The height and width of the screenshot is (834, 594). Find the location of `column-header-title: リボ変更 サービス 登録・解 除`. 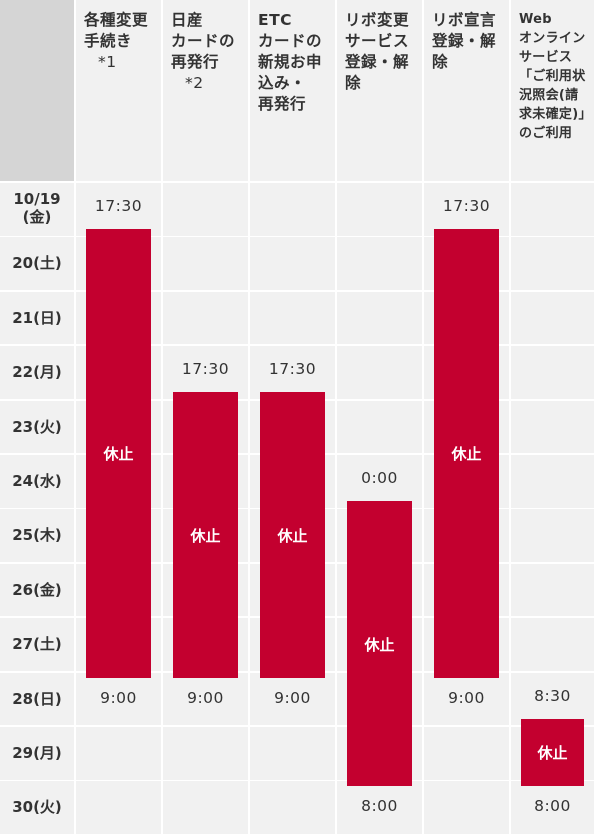

column-header-title: リボ変更 サービス 登録・解 除 is located at coordinates (382, 52).